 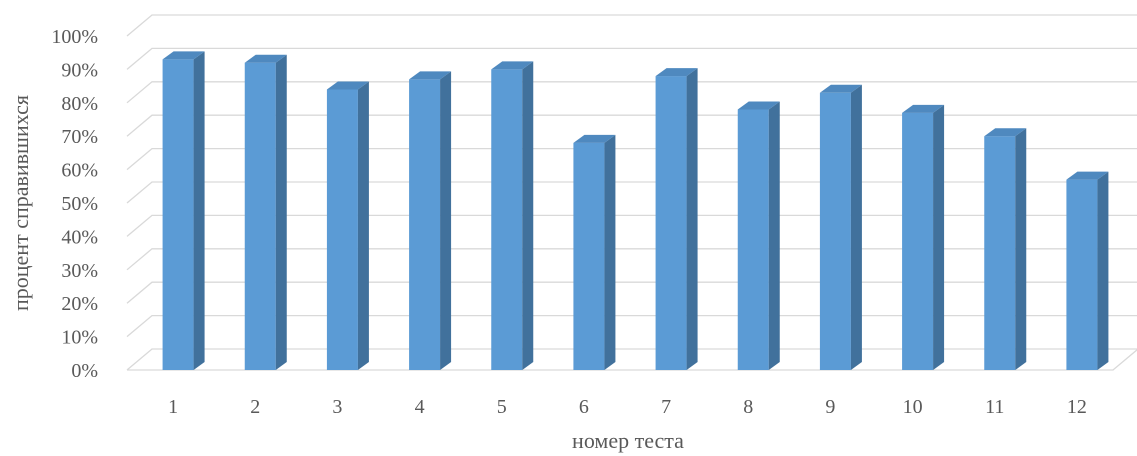 What do you see at coordinates (628, 440) in the screenshot?
I see `x-axis-title: номер теста` at bounding box center [628, 440].